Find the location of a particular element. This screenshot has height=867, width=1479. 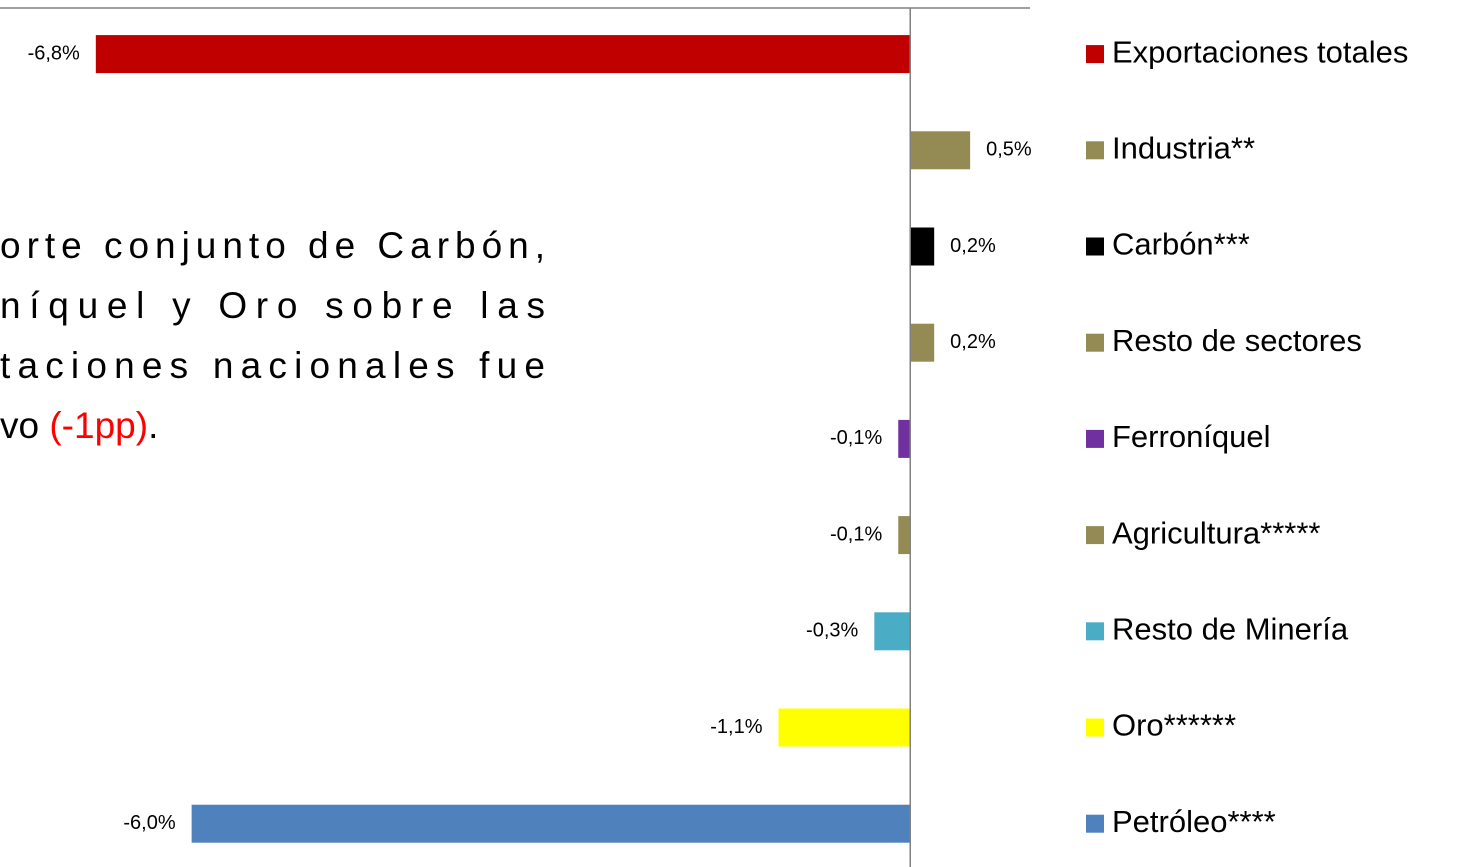

annotation-line: taciones nacionales fue is located at coordinates (272, 365).